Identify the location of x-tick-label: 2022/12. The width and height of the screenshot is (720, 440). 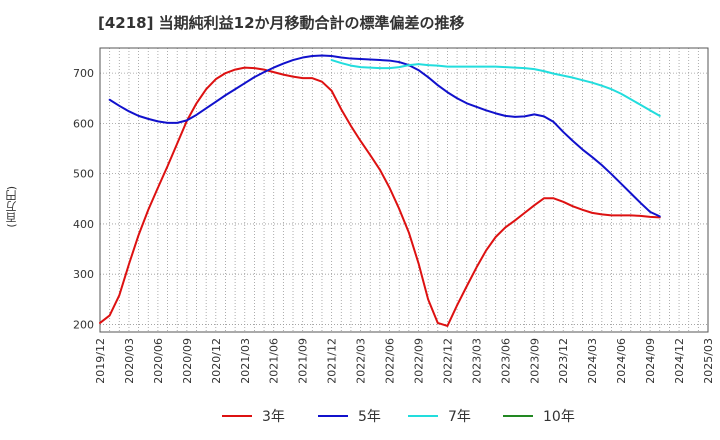
(447, 361).